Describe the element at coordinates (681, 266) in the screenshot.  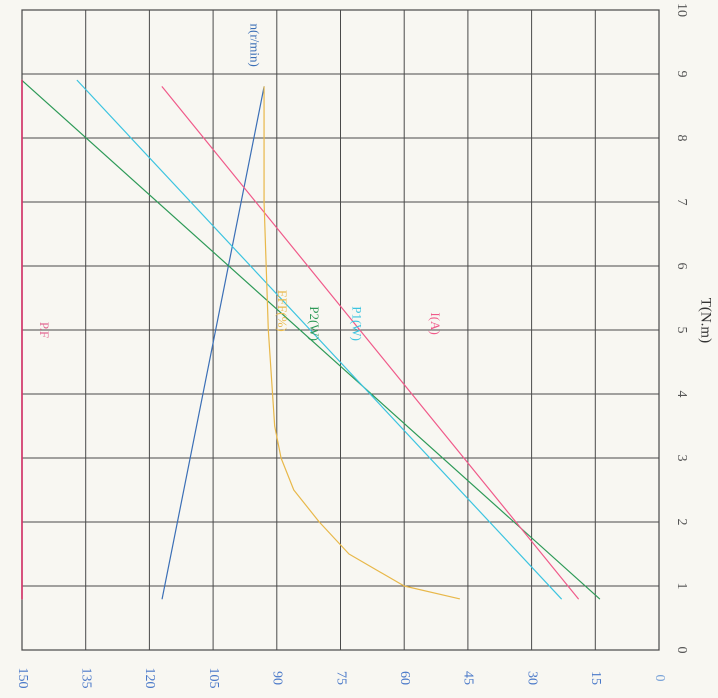
I see `x-tick-label: 6` at that location.